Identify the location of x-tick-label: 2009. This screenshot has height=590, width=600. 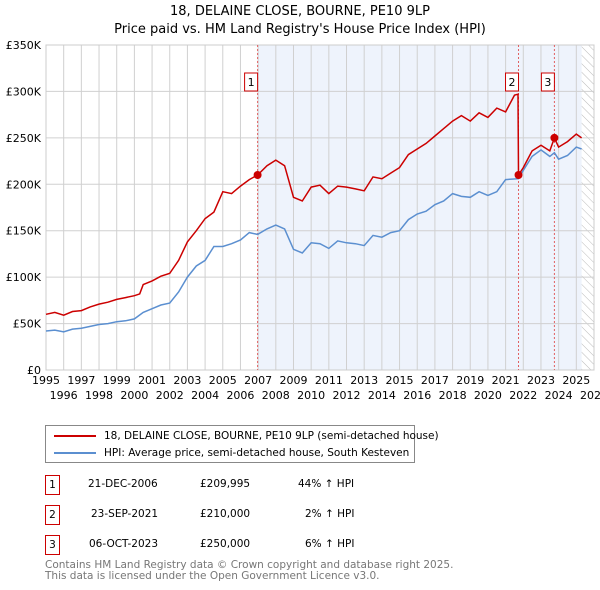
(293, 380).